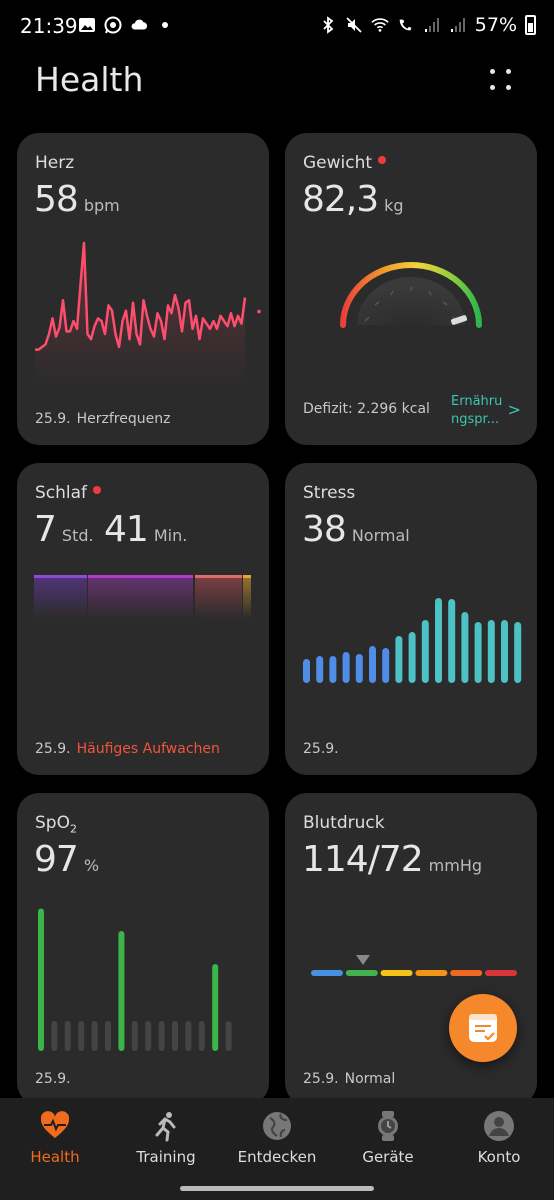 This screenshot has width=554, height=1200. What do you see at coordinates (277, 1126) in the screenshot?
I see `globe-icon` at bounding box center [277, 1126].